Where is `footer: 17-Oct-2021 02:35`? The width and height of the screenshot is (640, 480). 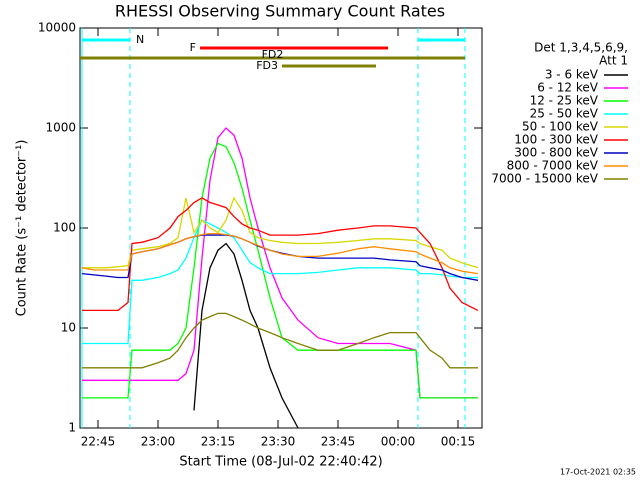 footer: 17-Oct-2021 02:35 is located at coordinates (598, 472).